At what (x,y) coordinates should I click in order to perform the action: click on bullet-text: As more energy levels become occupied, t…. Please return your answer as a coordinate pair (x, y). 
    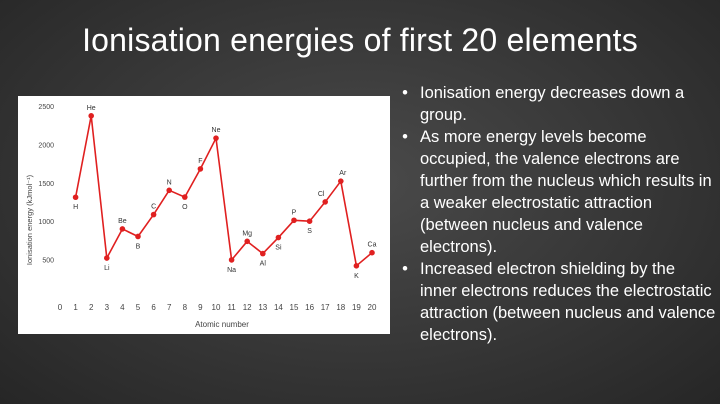
    Looking at the image, I should click on (566, 192).